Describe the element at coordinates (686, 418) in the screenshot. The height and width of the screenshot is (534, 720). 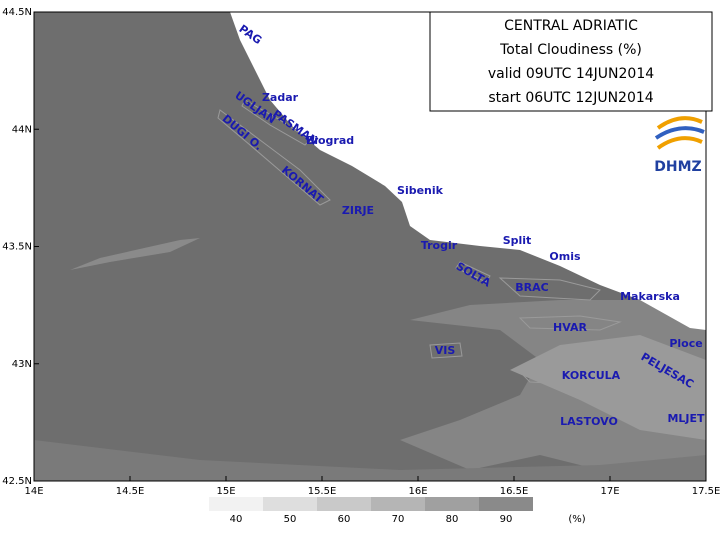
I see `place-label: MLJET` at that location.